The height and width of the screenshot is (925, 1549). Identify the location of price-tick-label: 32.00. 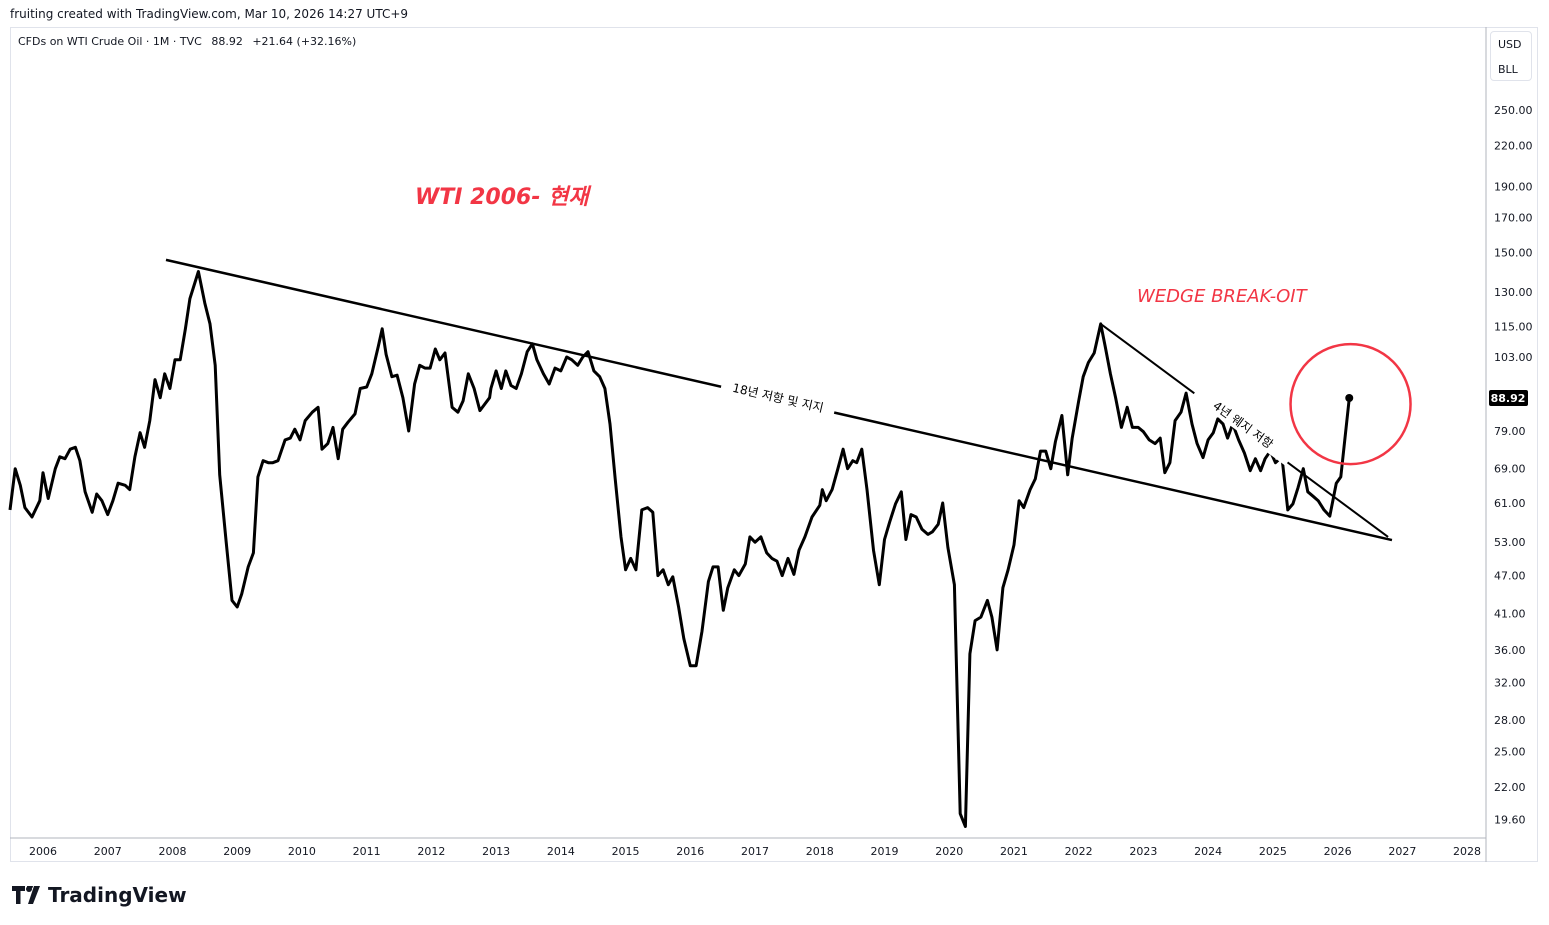
(1510, 683).